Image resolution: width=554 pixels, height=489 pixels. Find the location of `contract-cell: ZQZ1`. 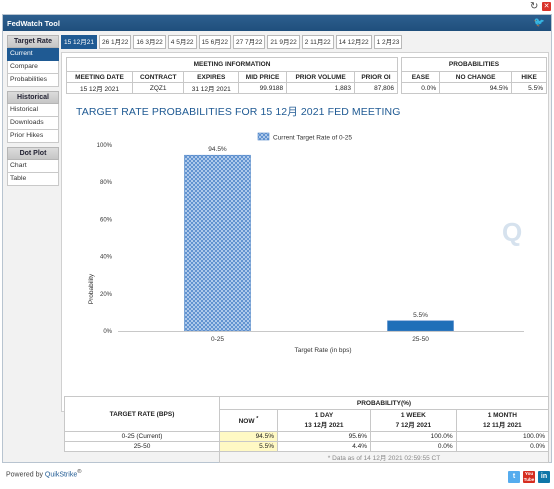

contract-cell: ZQZ1 is located at coordinates (158, 88).